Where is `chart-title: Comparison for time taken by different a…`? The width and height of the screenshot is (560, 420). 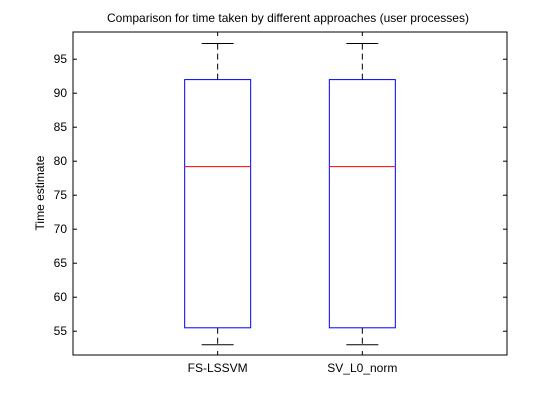 chart-title: Comparison for time taken by different a… is located at coordinates (288, 18).